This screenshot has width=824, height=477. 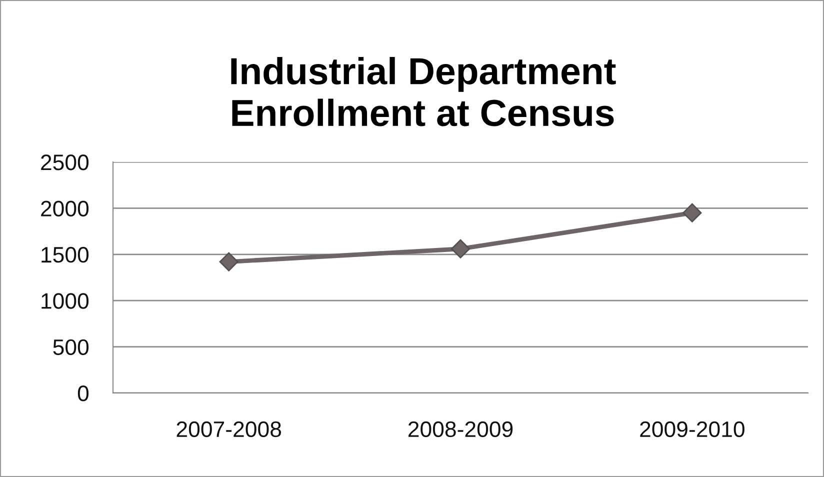 I want to click on y-tick-label: 2500, so click(x=65, y=162).